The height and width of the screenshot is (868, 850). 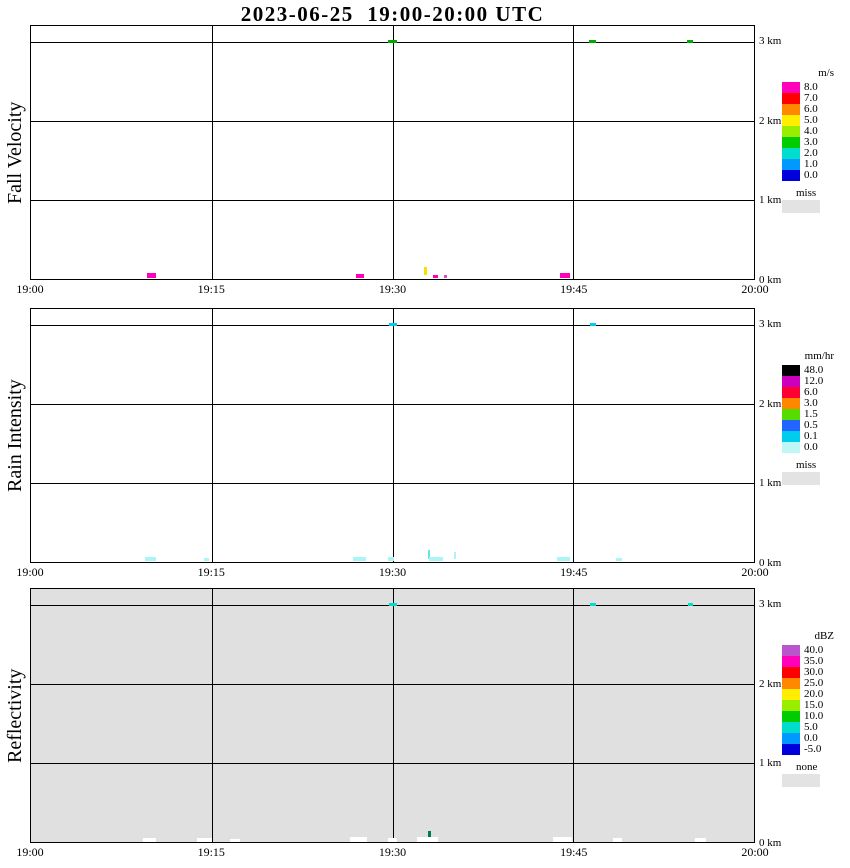 What do you see at coordinates (811, 164) in the screenshot?
I see `legend-value: 1.0` at bounding box center [811, 164].